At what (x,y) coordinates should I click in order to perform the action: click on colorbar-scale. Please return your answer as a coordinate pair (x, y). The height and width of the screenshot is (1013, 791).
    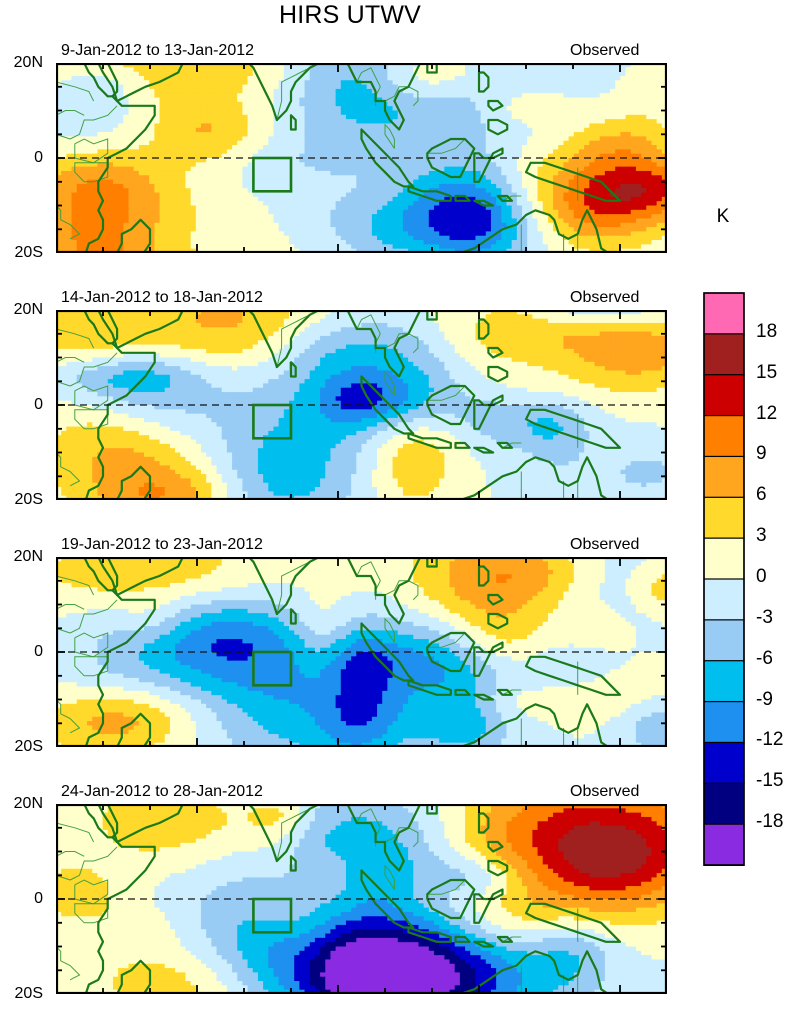
    Looking at the image, I should click on (724, 579).